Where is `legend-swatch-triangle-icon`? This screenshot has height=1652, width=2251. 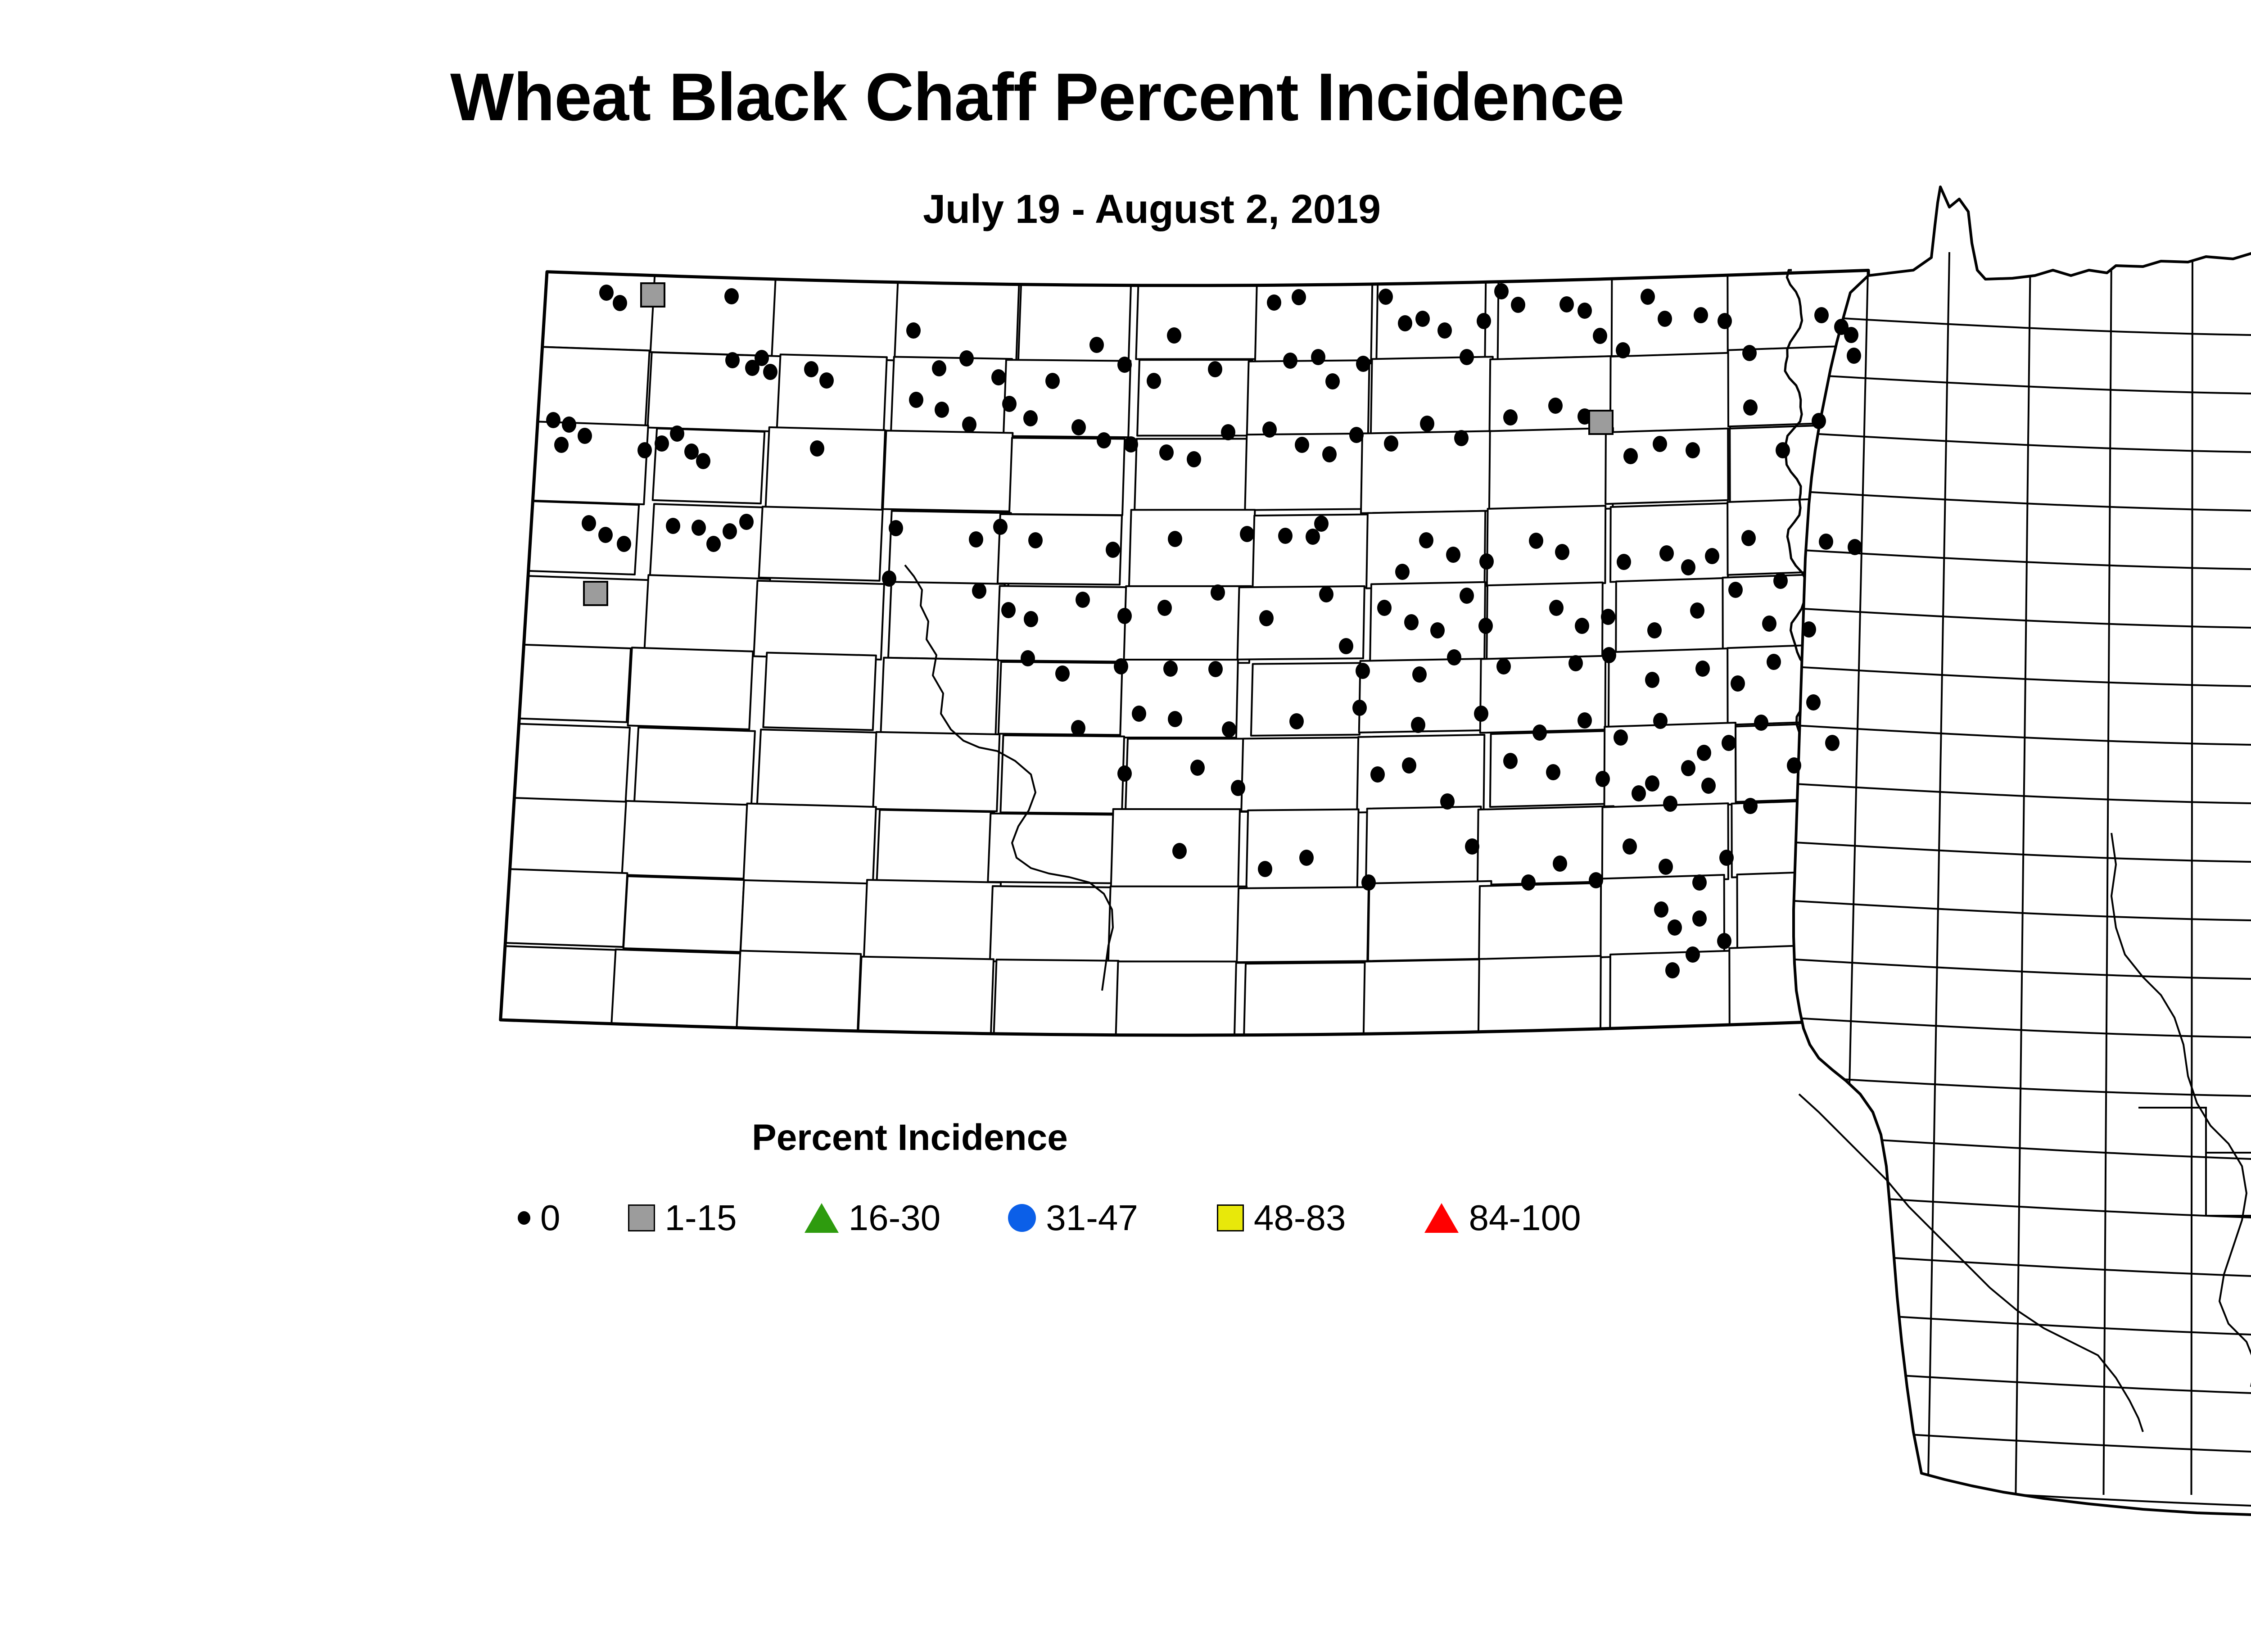 legend-swatch-triangle-icon is located at coordinates (1441, 1218).